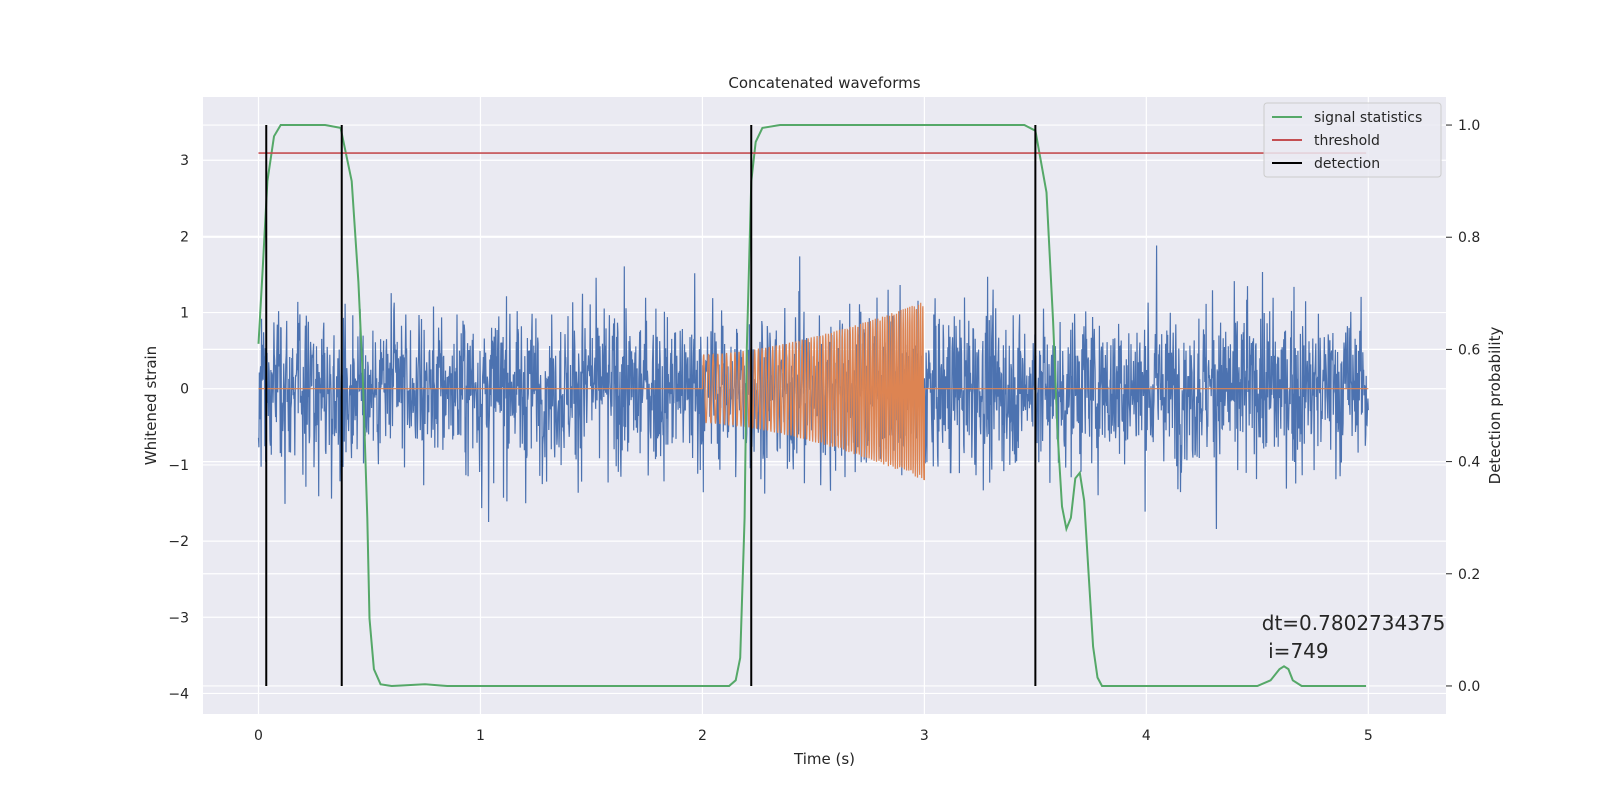 The height and width of the screenshot is (804, 1600). Describe the element at coordinates (1469, 238) in the screenshot. I see `y2-tick-label: 0.8` at that location.